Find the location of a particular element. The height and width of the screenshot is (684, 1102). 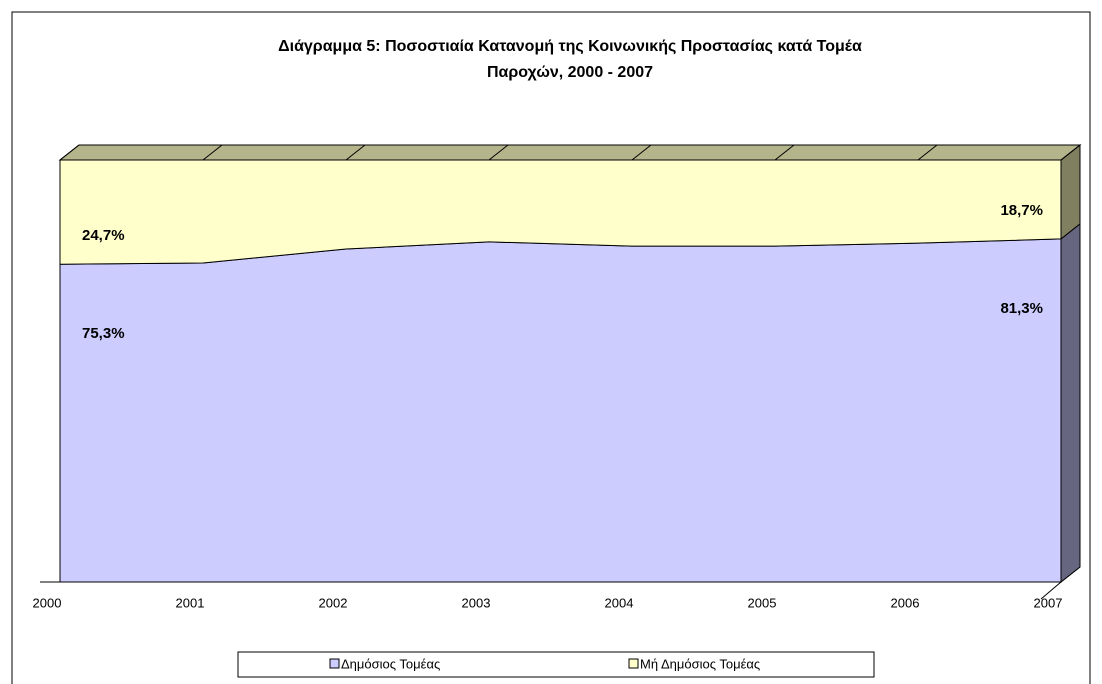

x-tick-label: 2002 is located at coordinates (333, 602).